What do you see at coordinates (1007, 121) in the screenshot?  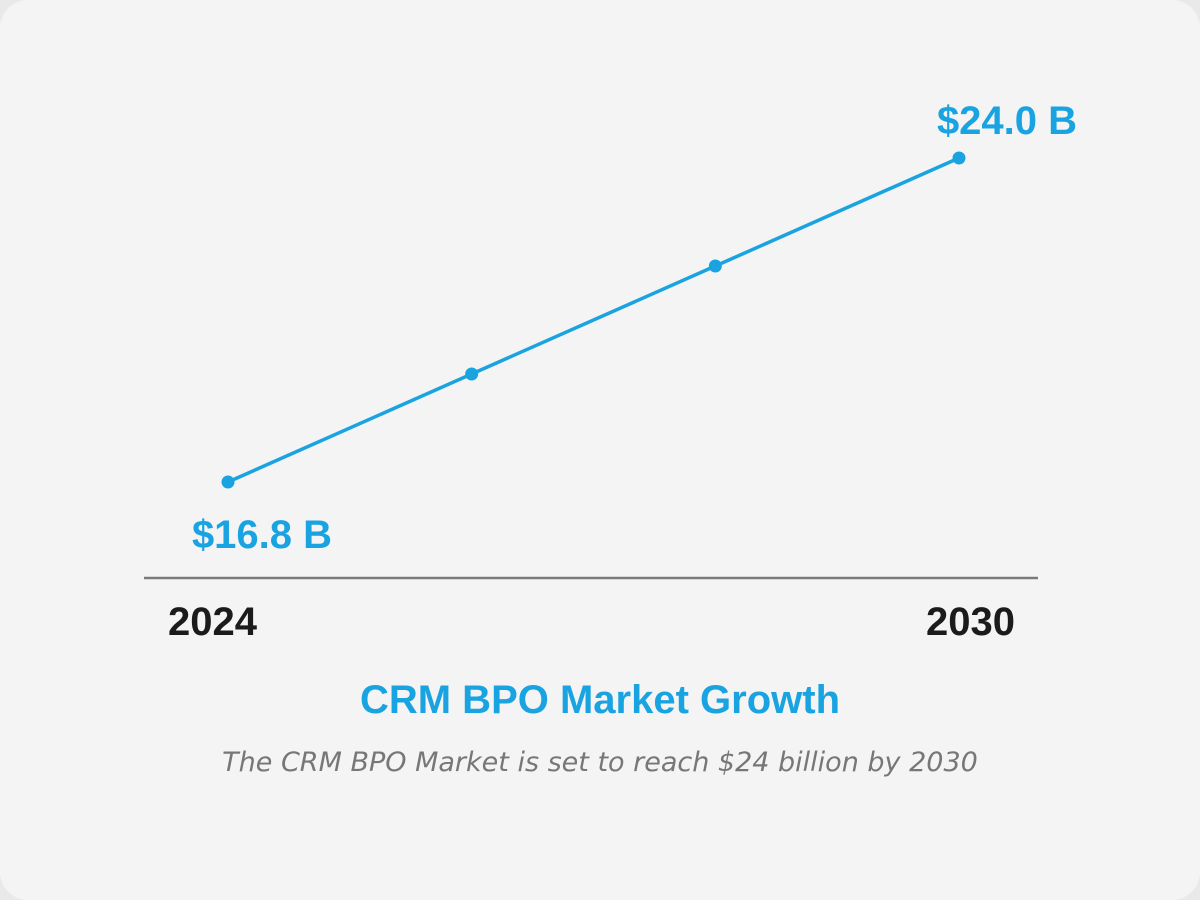 I see `data-label-end: $24.0 B` at bounding box center [1007, 121].